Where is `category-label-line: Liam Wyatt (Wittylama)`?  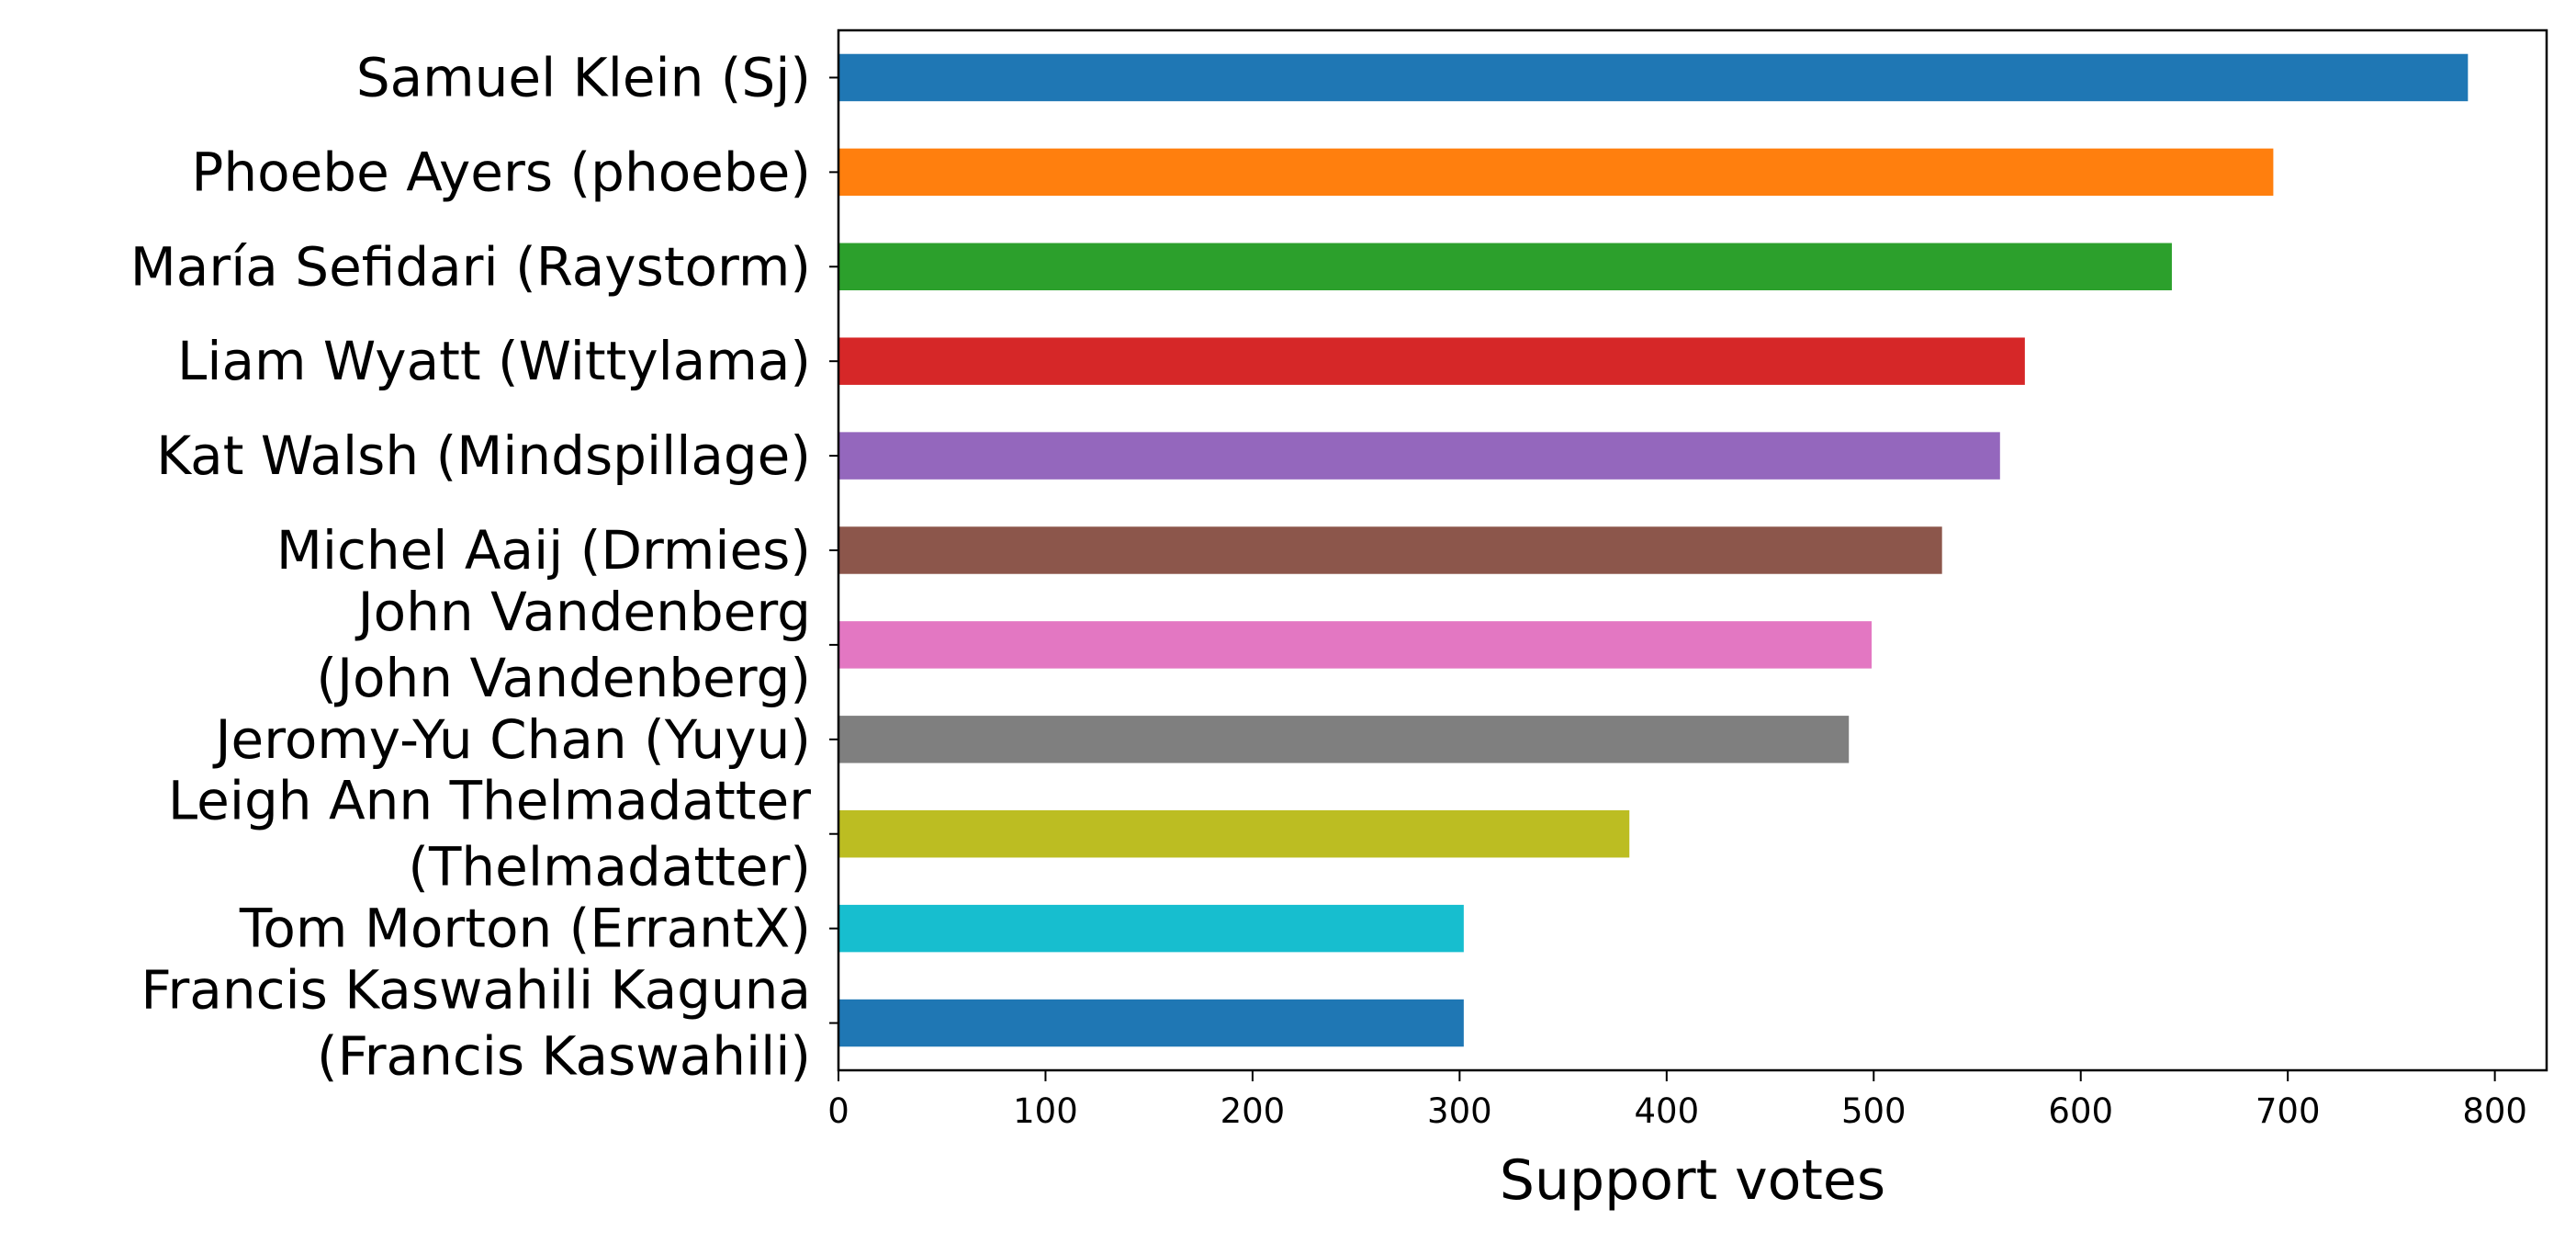 category-label-line: Liam Wyatt (Wittylama) is located at coordinates (494, 361).